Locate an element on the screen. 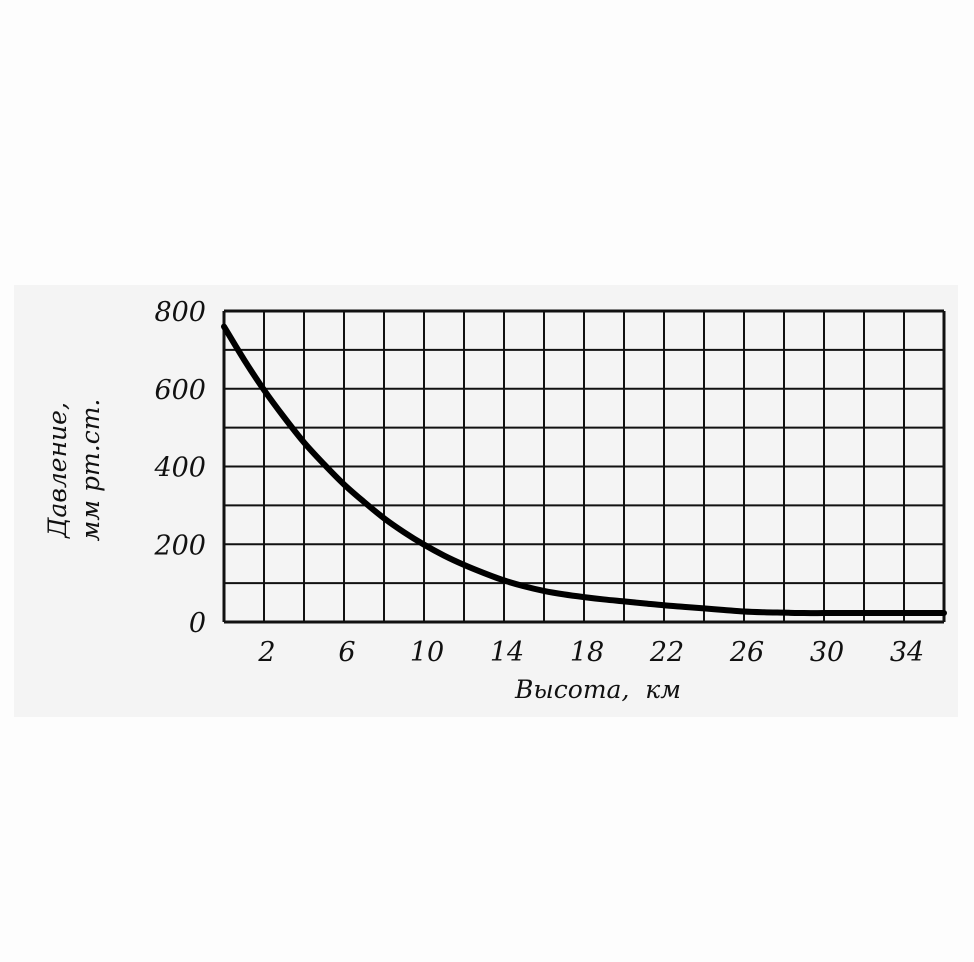 The image size is (974, 962). x-tick-label: 26 is located at coordinates (746, 652).